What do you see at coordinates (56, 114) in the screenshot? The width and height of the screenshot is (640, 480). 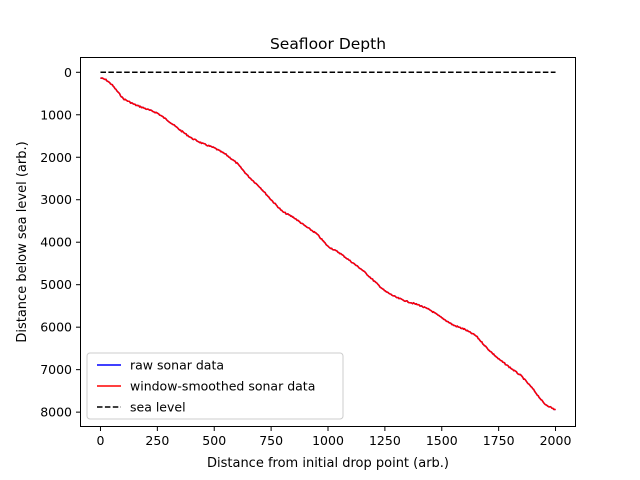 I see `y-tick-label: 1000` at bounding box center [56, 114].